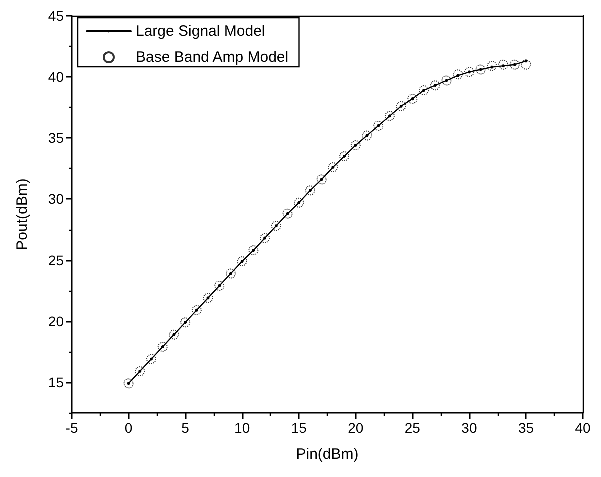 The height and width of the screenshot is (477, 601). Describe the element at coordinates (56, 382) in the screenshot. I see `y-tick-label: 15` at that location.